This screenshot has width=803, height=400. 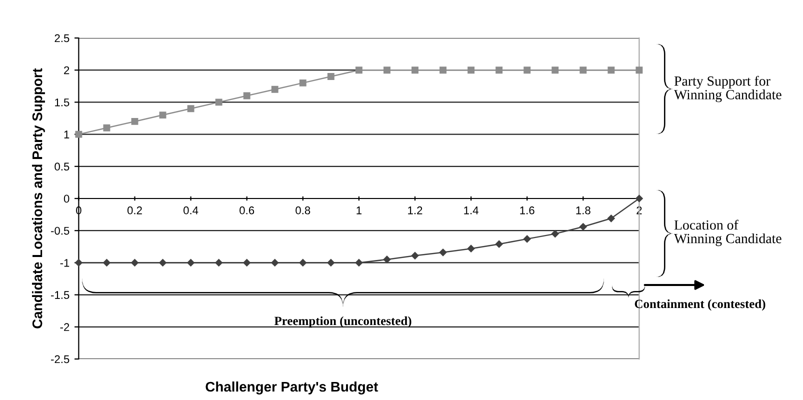 I want to click on x-tick-label: 0.6, so click(x=247, y=210).